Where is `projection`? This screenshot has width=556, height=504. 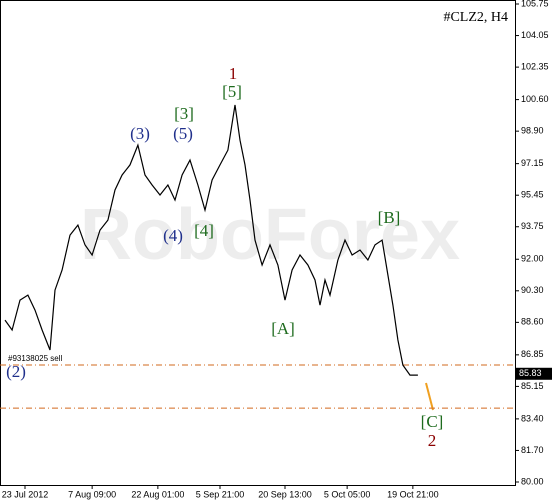 projection is located at coordinates (429, 396).